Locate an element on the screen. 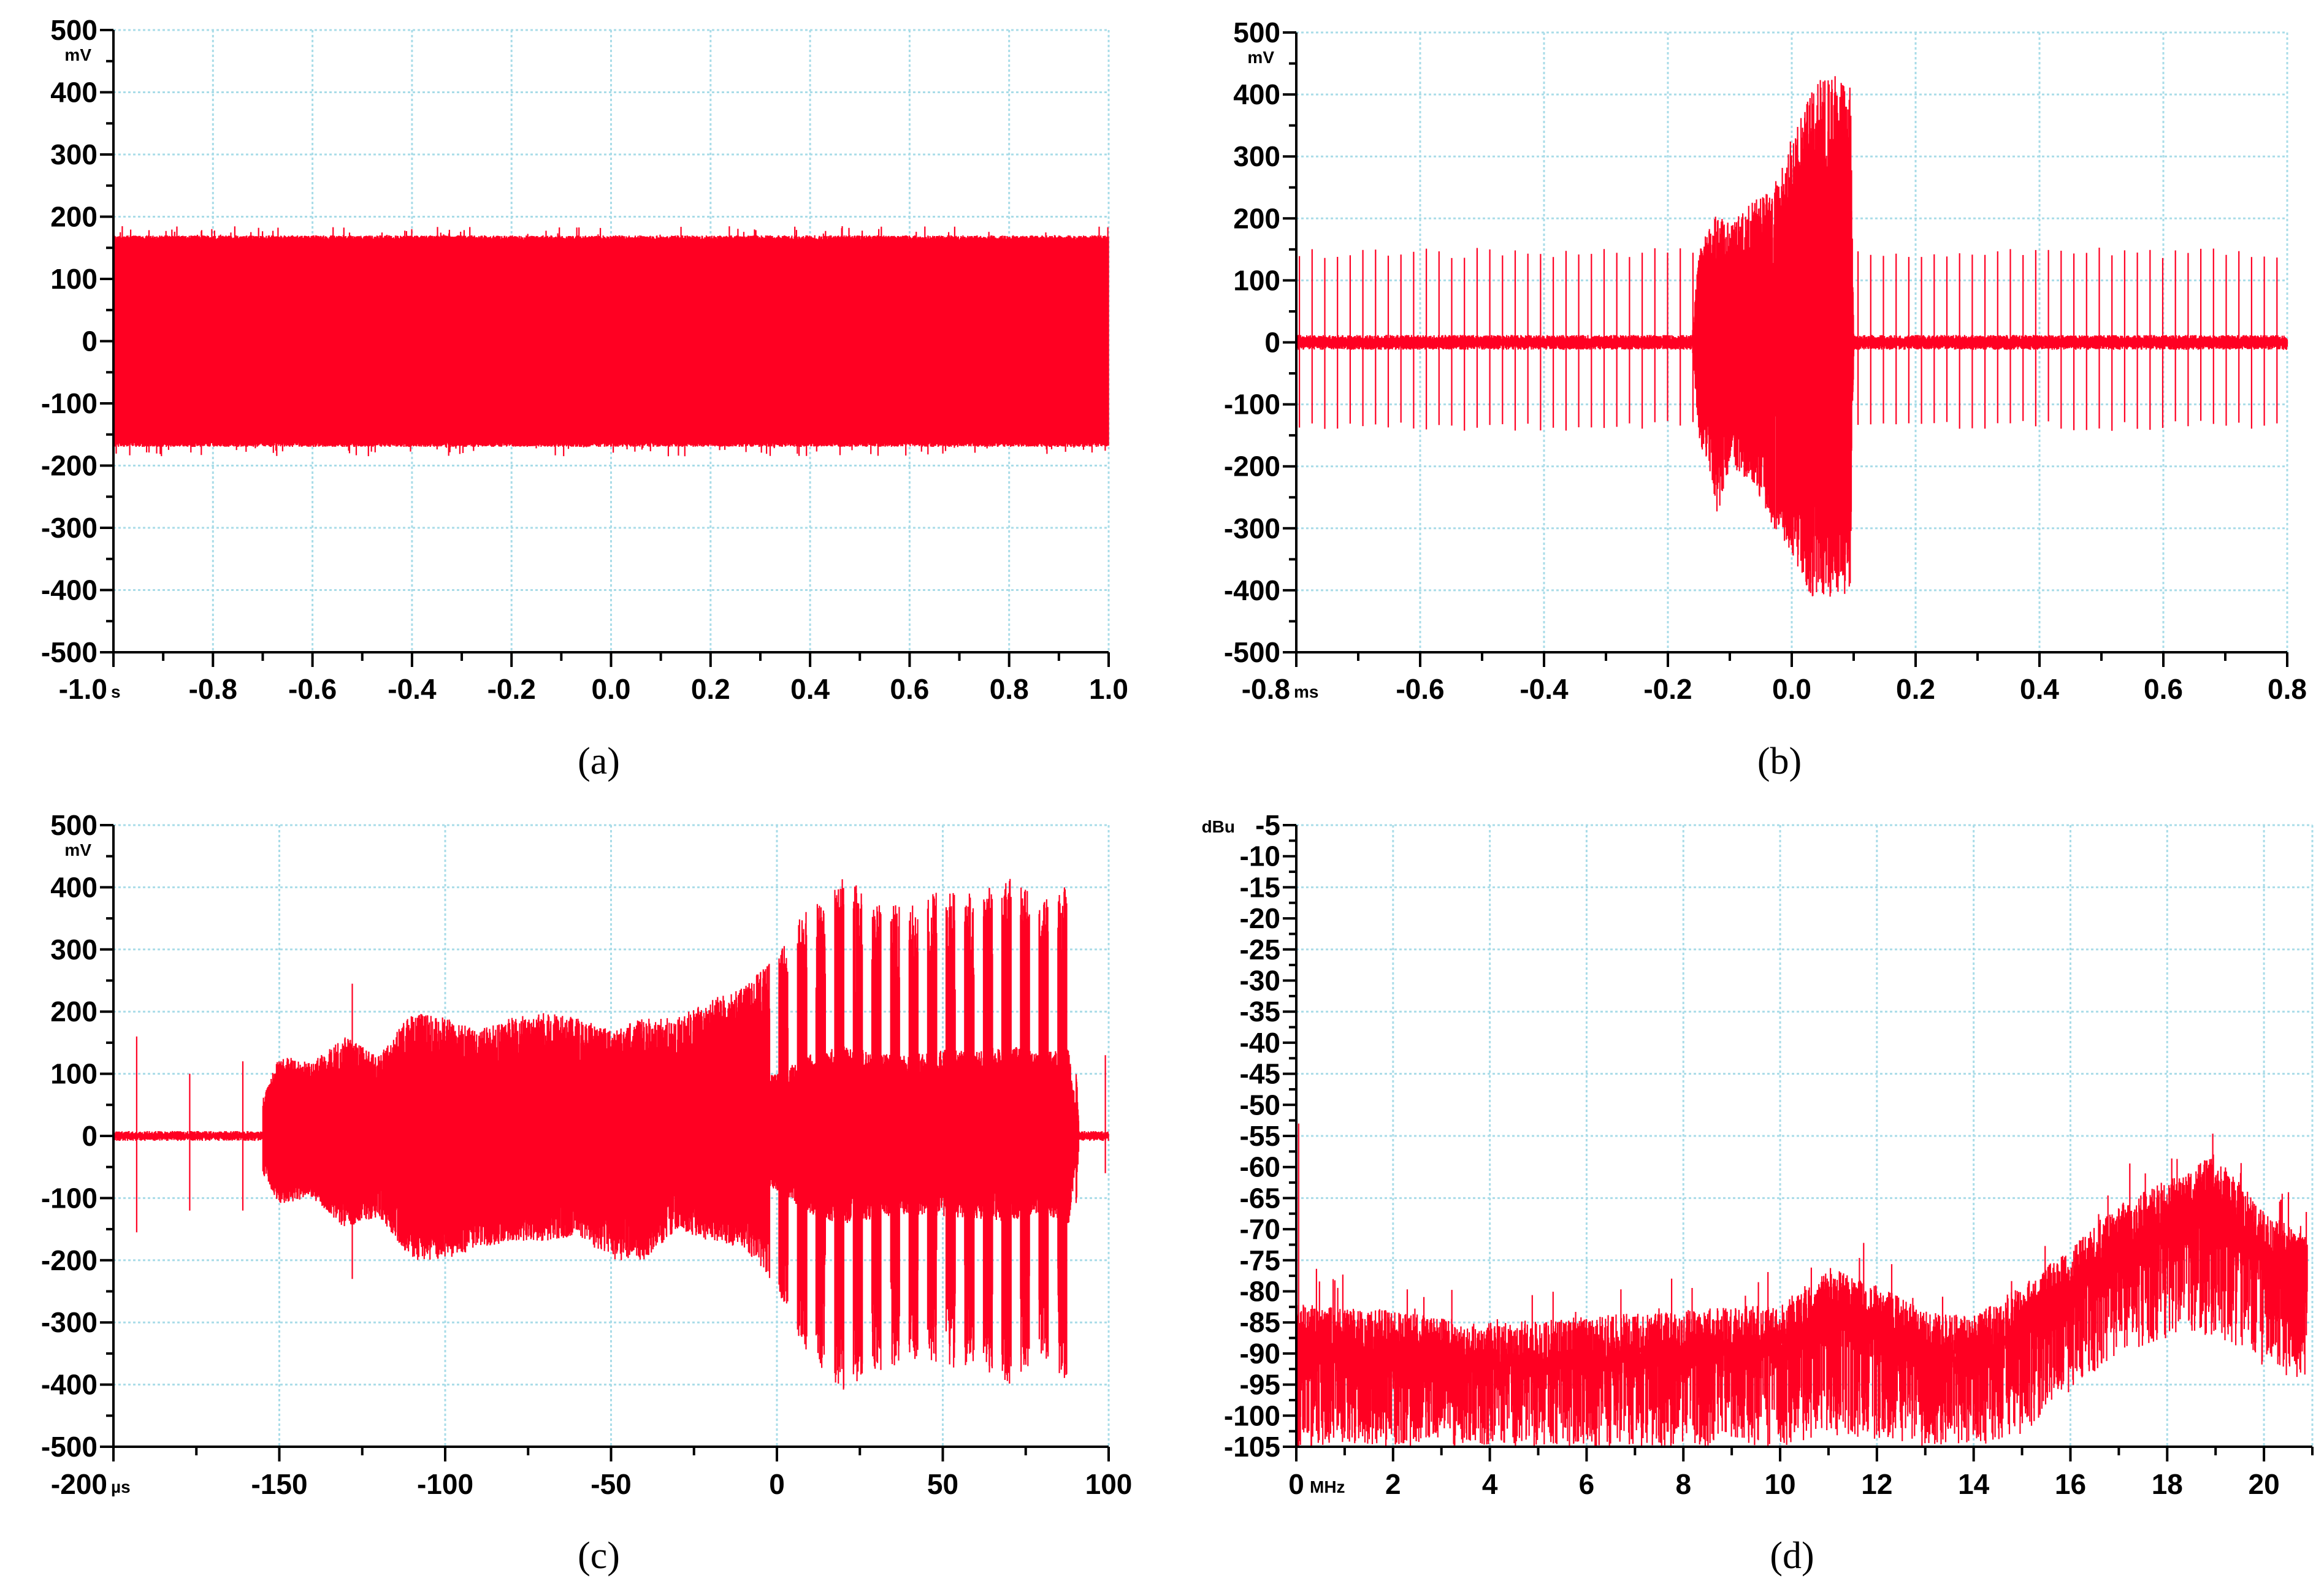 The width and height of the screenshot is (2324, 1581). x-tick-label: 0 is located at coordinates (1296, 1484).